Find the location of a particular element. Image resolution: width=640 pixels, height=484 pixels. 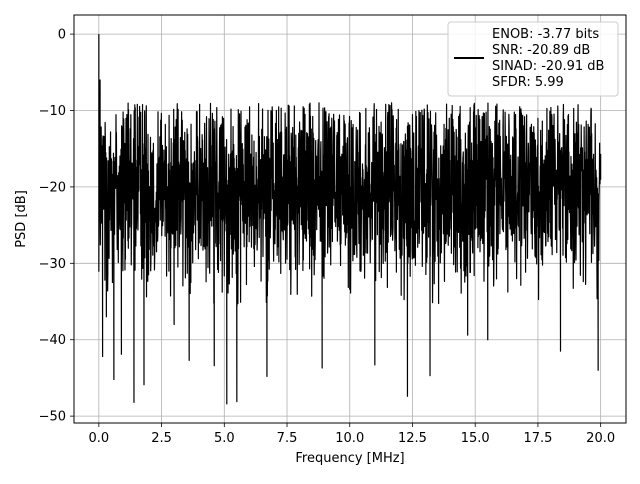

legend-enob: ENOB: -3.77 bits is located at coordinates (545, 34).